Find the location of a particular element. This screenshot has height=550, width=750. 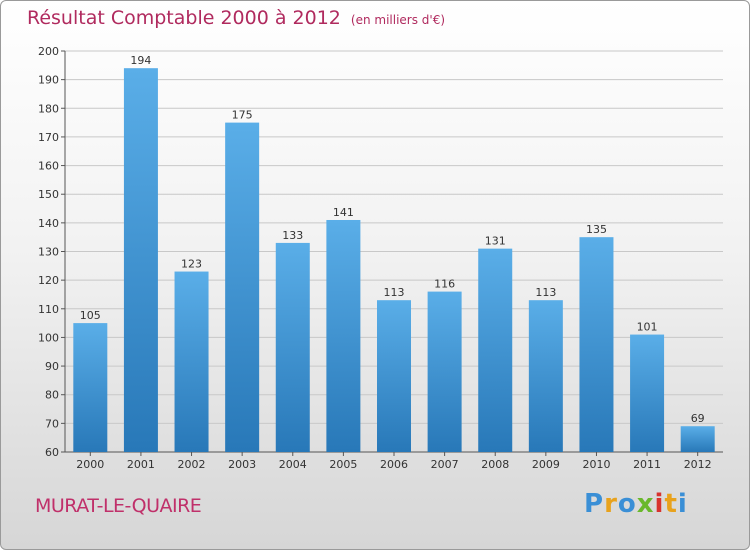

x-tick-label: 2001 is located at coordinates (141, 464).